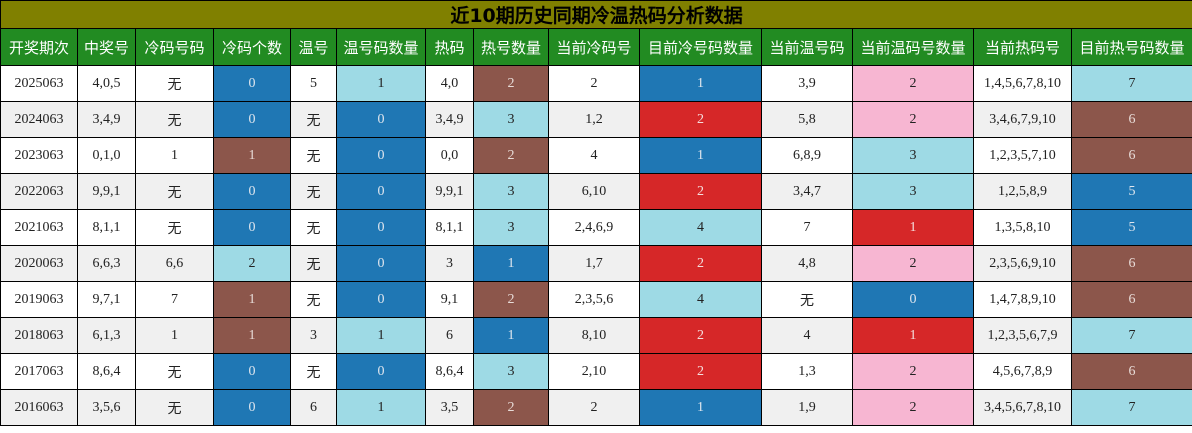  Describe the element at coordinates (807, 371) in the screenshot. I see `cell-current-warm: 1,3` at that location.